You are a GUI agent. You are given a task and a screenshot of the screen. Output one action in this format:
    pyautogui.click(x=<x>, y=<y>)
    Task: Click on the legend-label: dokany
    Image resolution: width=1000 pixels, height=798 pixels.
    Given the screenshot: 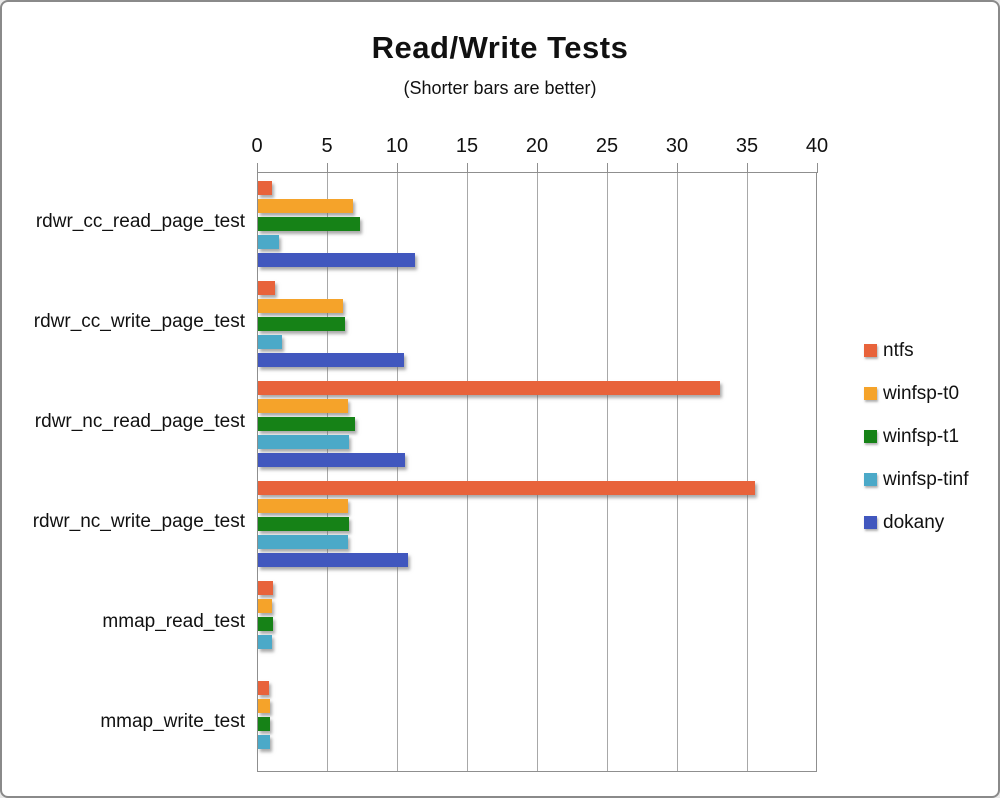 What is the action you would take?
    pyautogui.click(x=914, y=522)
    